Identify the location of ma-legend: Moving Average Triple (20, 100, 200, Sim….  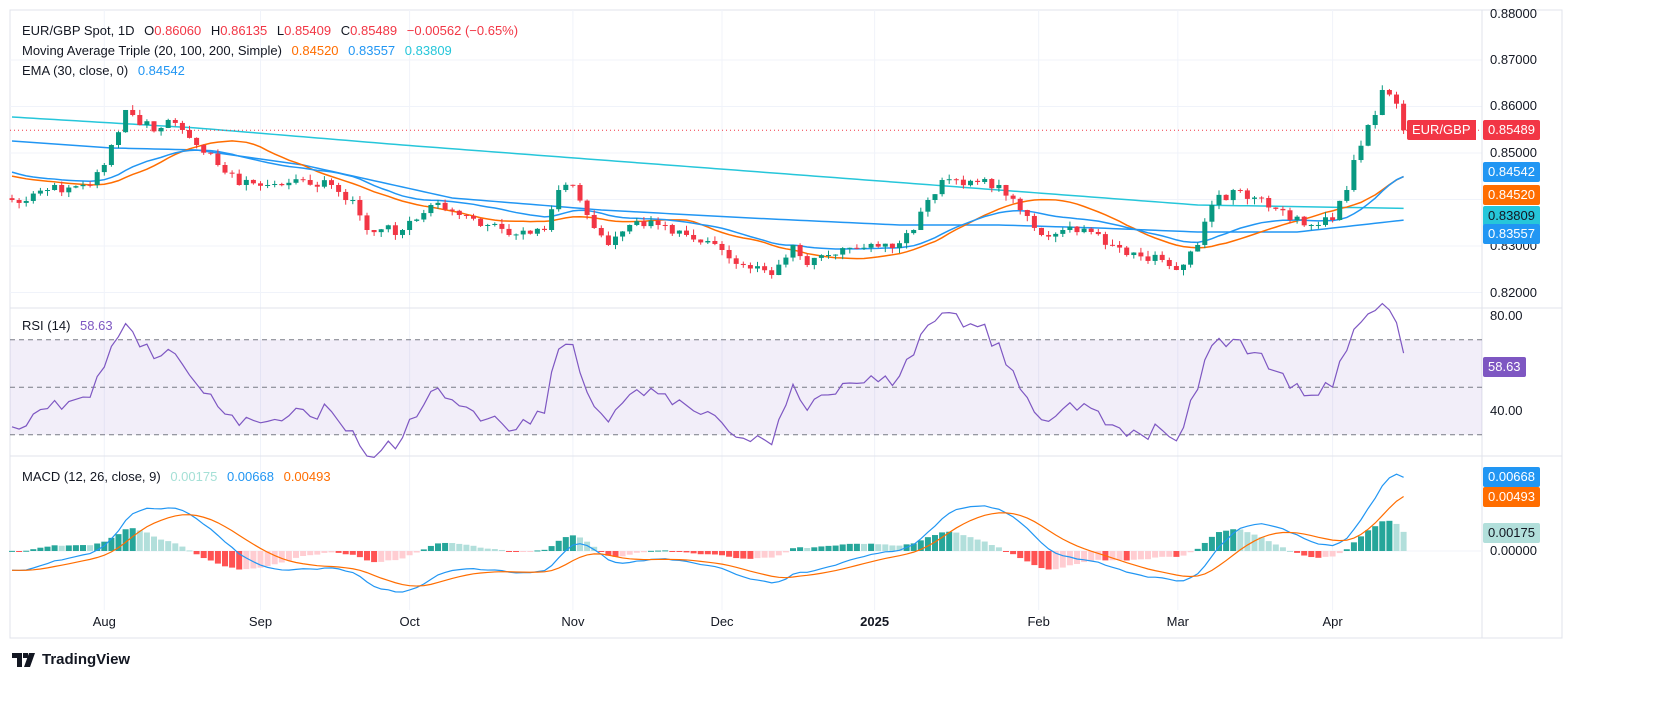
(240, 50).